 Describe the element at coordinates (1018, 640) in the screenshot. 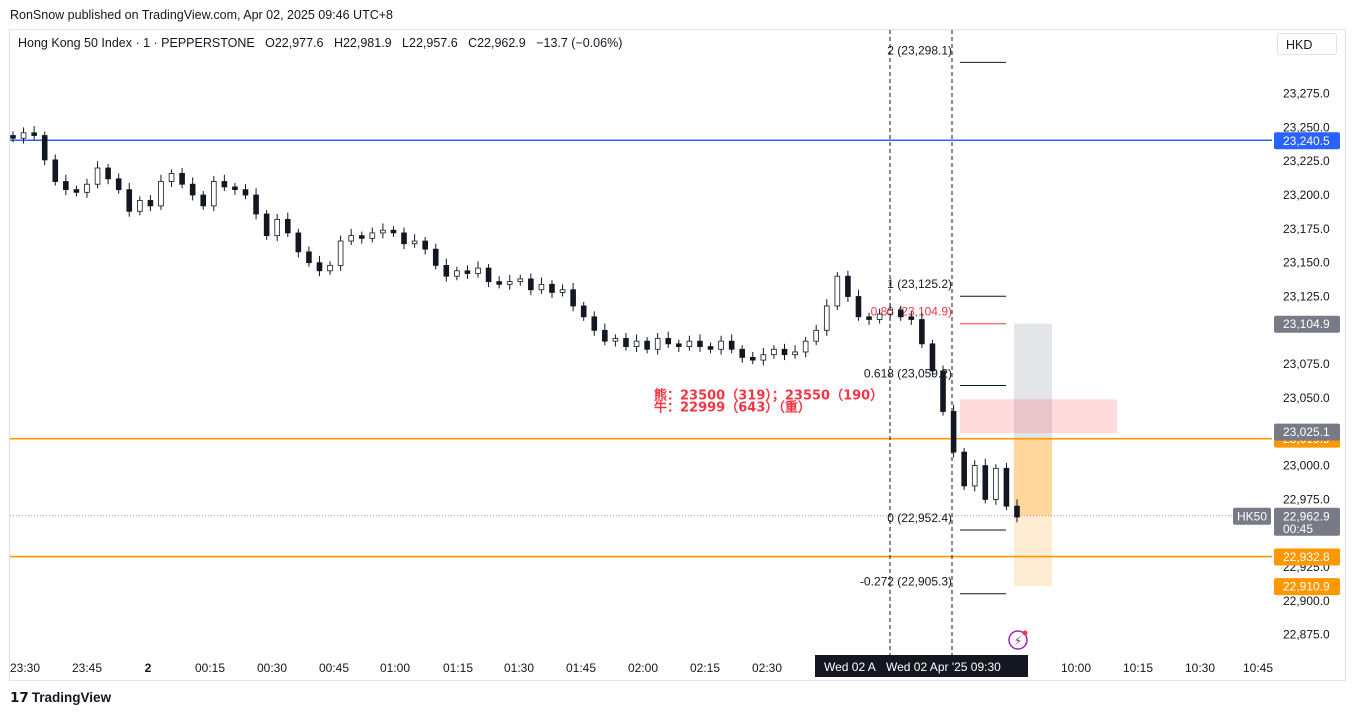

I see `event-icon` at that location.